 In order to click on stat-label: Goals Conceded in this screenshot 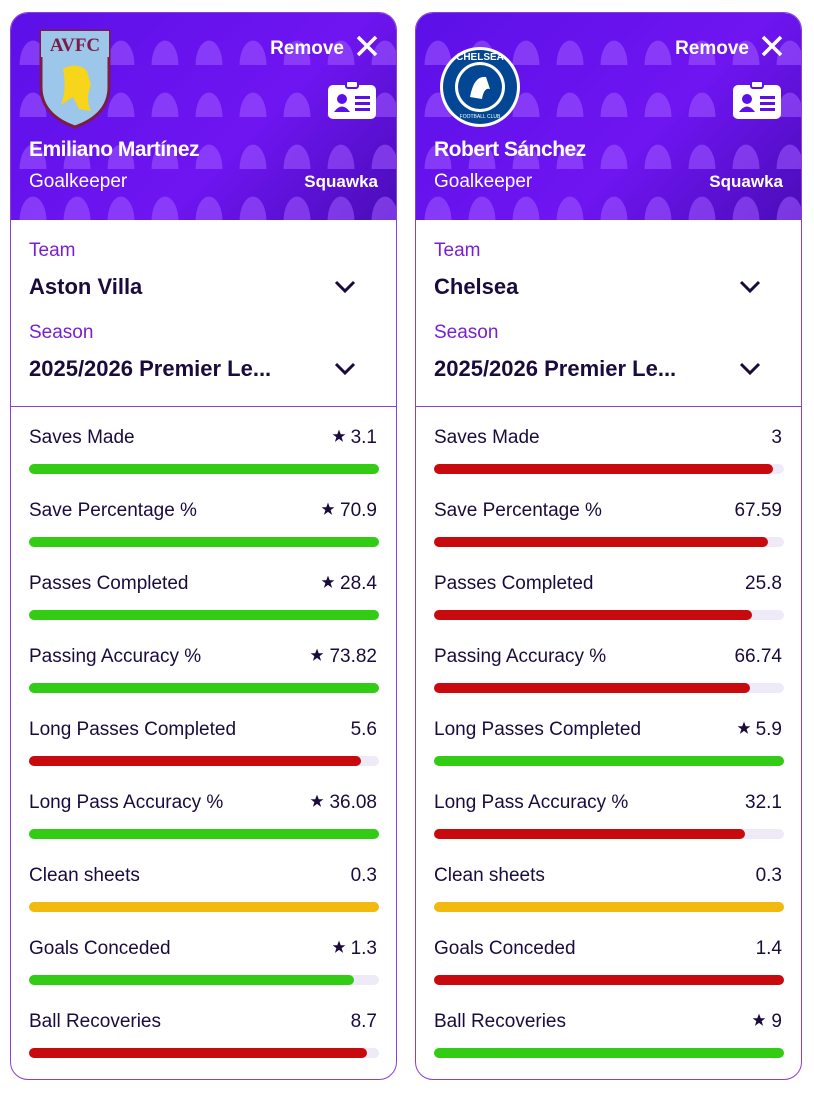, I will do `click(505, 948)`.